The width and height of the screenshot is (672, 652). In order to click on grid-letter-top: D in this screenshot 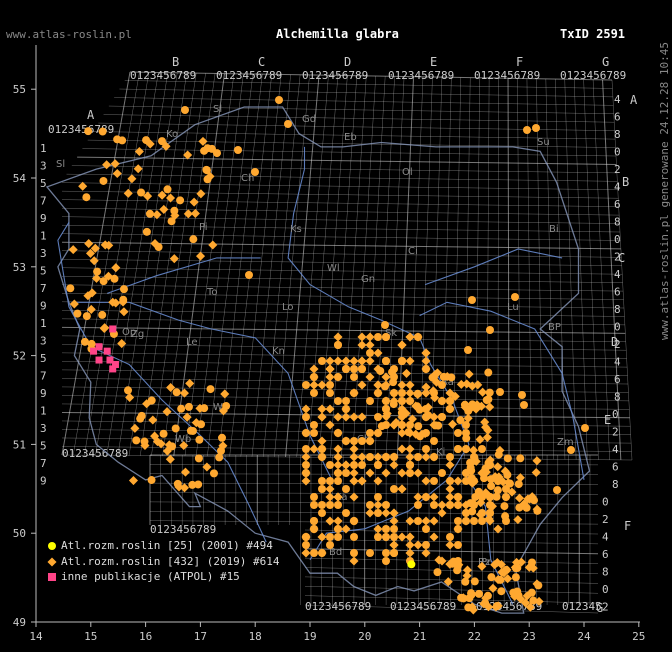, I will do `click(347, 62)`.